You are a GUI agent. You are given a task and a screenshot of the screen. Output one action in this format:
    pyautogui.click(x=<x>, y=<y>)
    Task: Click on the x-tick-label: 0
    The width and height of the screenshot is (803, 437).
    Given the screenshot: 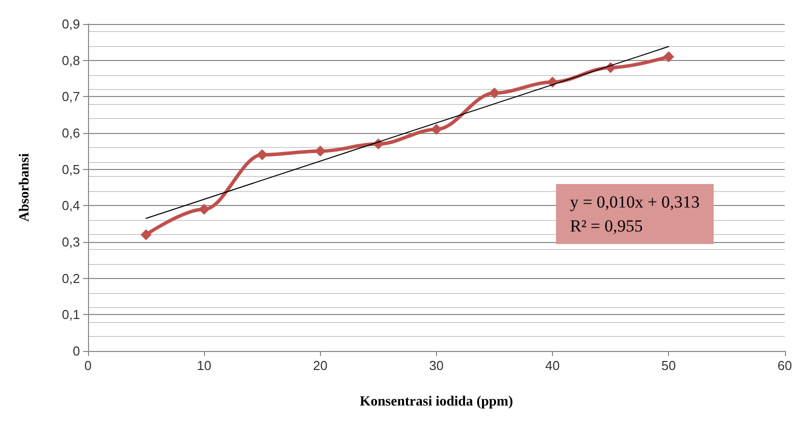 What is the action you would take?
    pyautogui.click(x=88, y=365)
    